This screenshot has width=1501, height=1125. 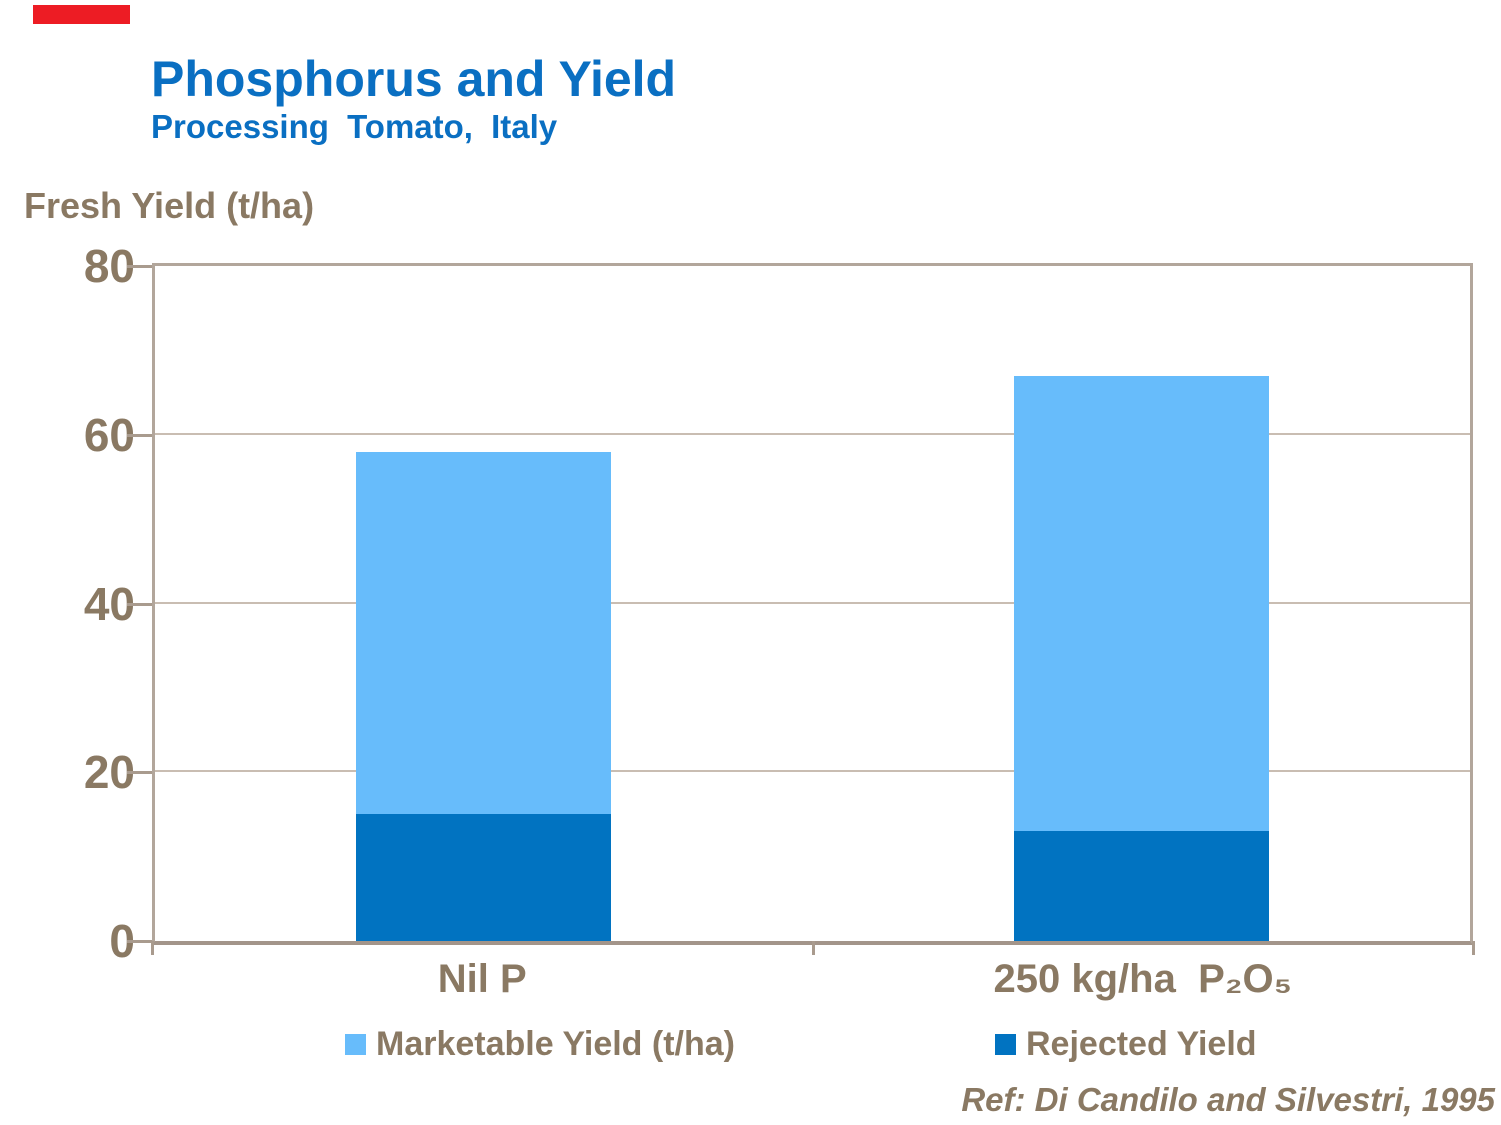 What do you see at coordinates (122, 941) in the screenshot?
I see `y-tick-label-0: 0` at bounding box center [122, 941].